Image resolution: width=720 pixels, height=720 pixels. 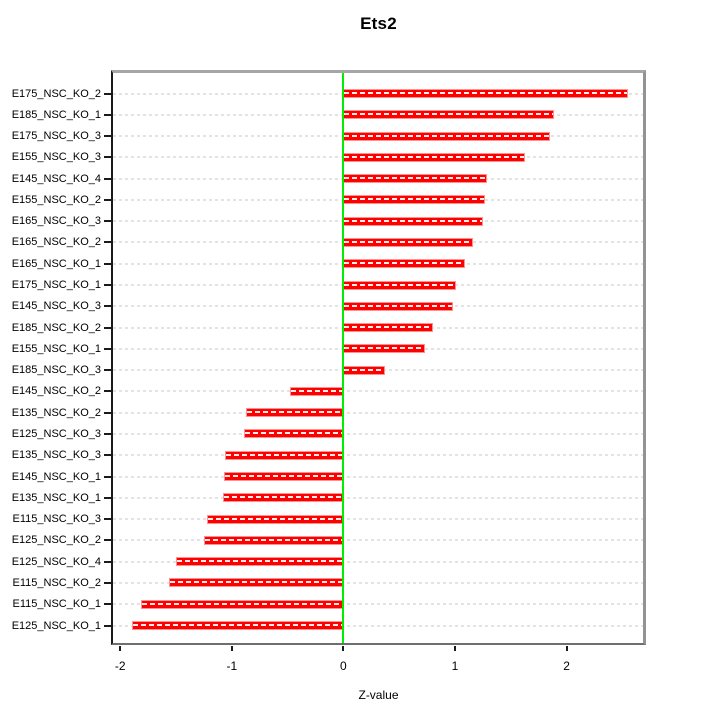 I want to click on chart-title: Ets2, so click(x=378, y=23).